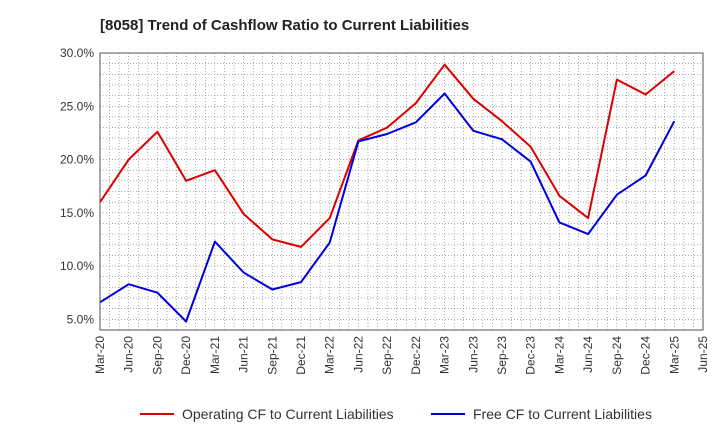  I want to click on x-tick-label: Mar-23, so click(445, 355).